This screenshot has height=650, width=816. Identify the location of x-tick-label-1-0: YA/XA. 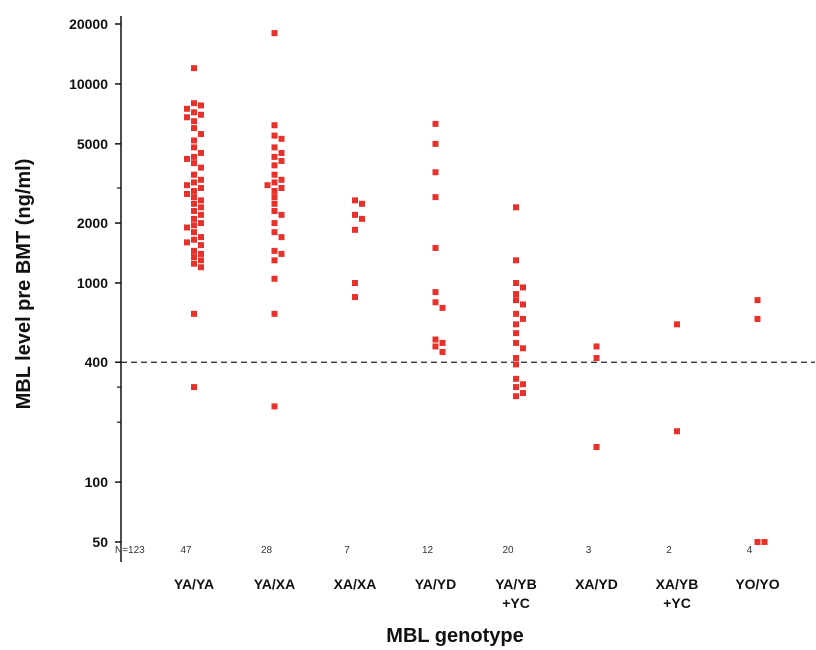
(275, 584).